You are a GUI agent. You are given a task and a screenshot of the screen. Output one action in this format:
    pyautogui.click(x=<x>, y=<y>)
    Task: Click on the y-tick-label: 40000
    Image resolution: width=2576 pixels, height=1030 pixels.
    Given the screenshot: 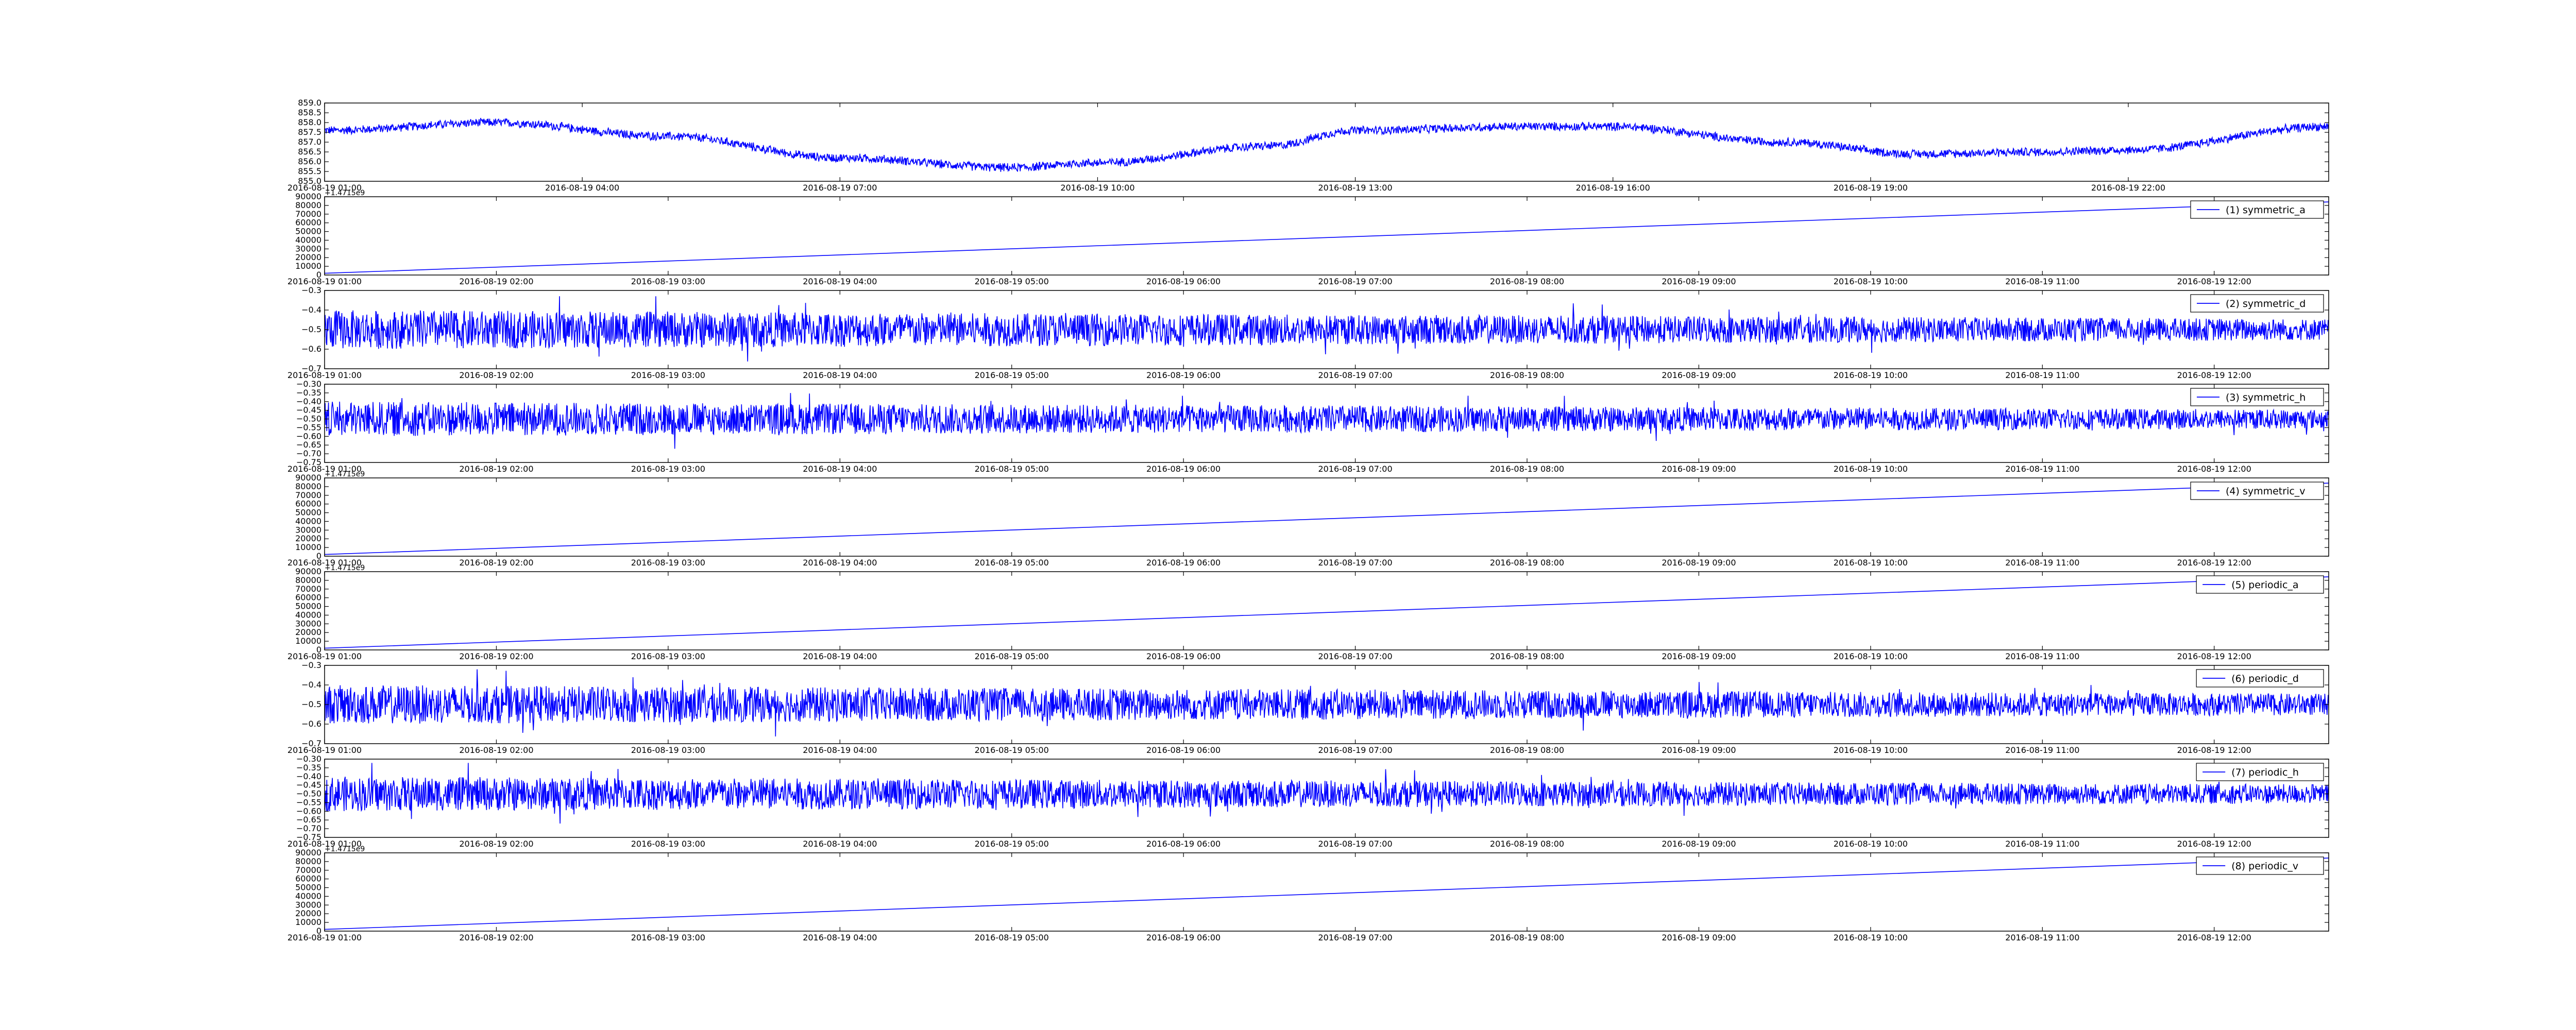 What is the action you would take?
    pyautogui.click(x=308, y=896)
    